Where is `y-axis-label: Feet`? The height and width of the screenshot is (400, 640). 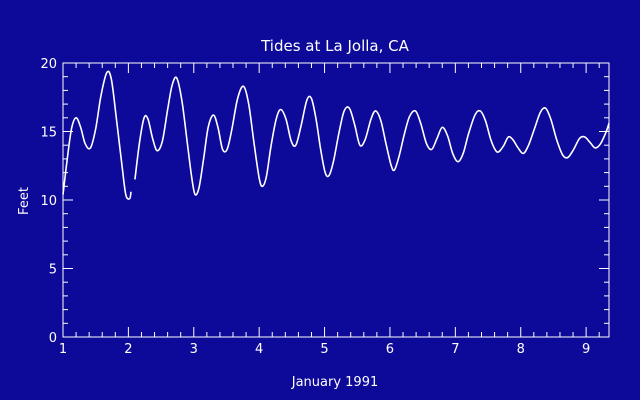 y-axis-label: Feet is located at coordinates (24, 201).